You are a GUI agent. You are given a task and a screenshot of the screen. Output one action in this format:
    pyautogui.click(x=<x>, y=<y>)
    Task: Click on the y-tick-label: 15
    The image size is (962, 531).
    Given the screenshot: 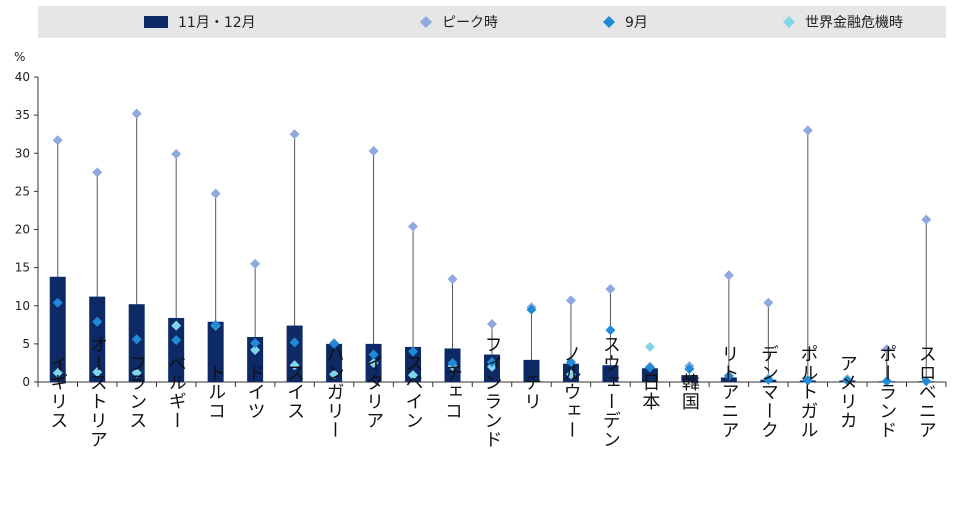 What is the action you would take?
    pyautogui.click(x=22, y=268)
    